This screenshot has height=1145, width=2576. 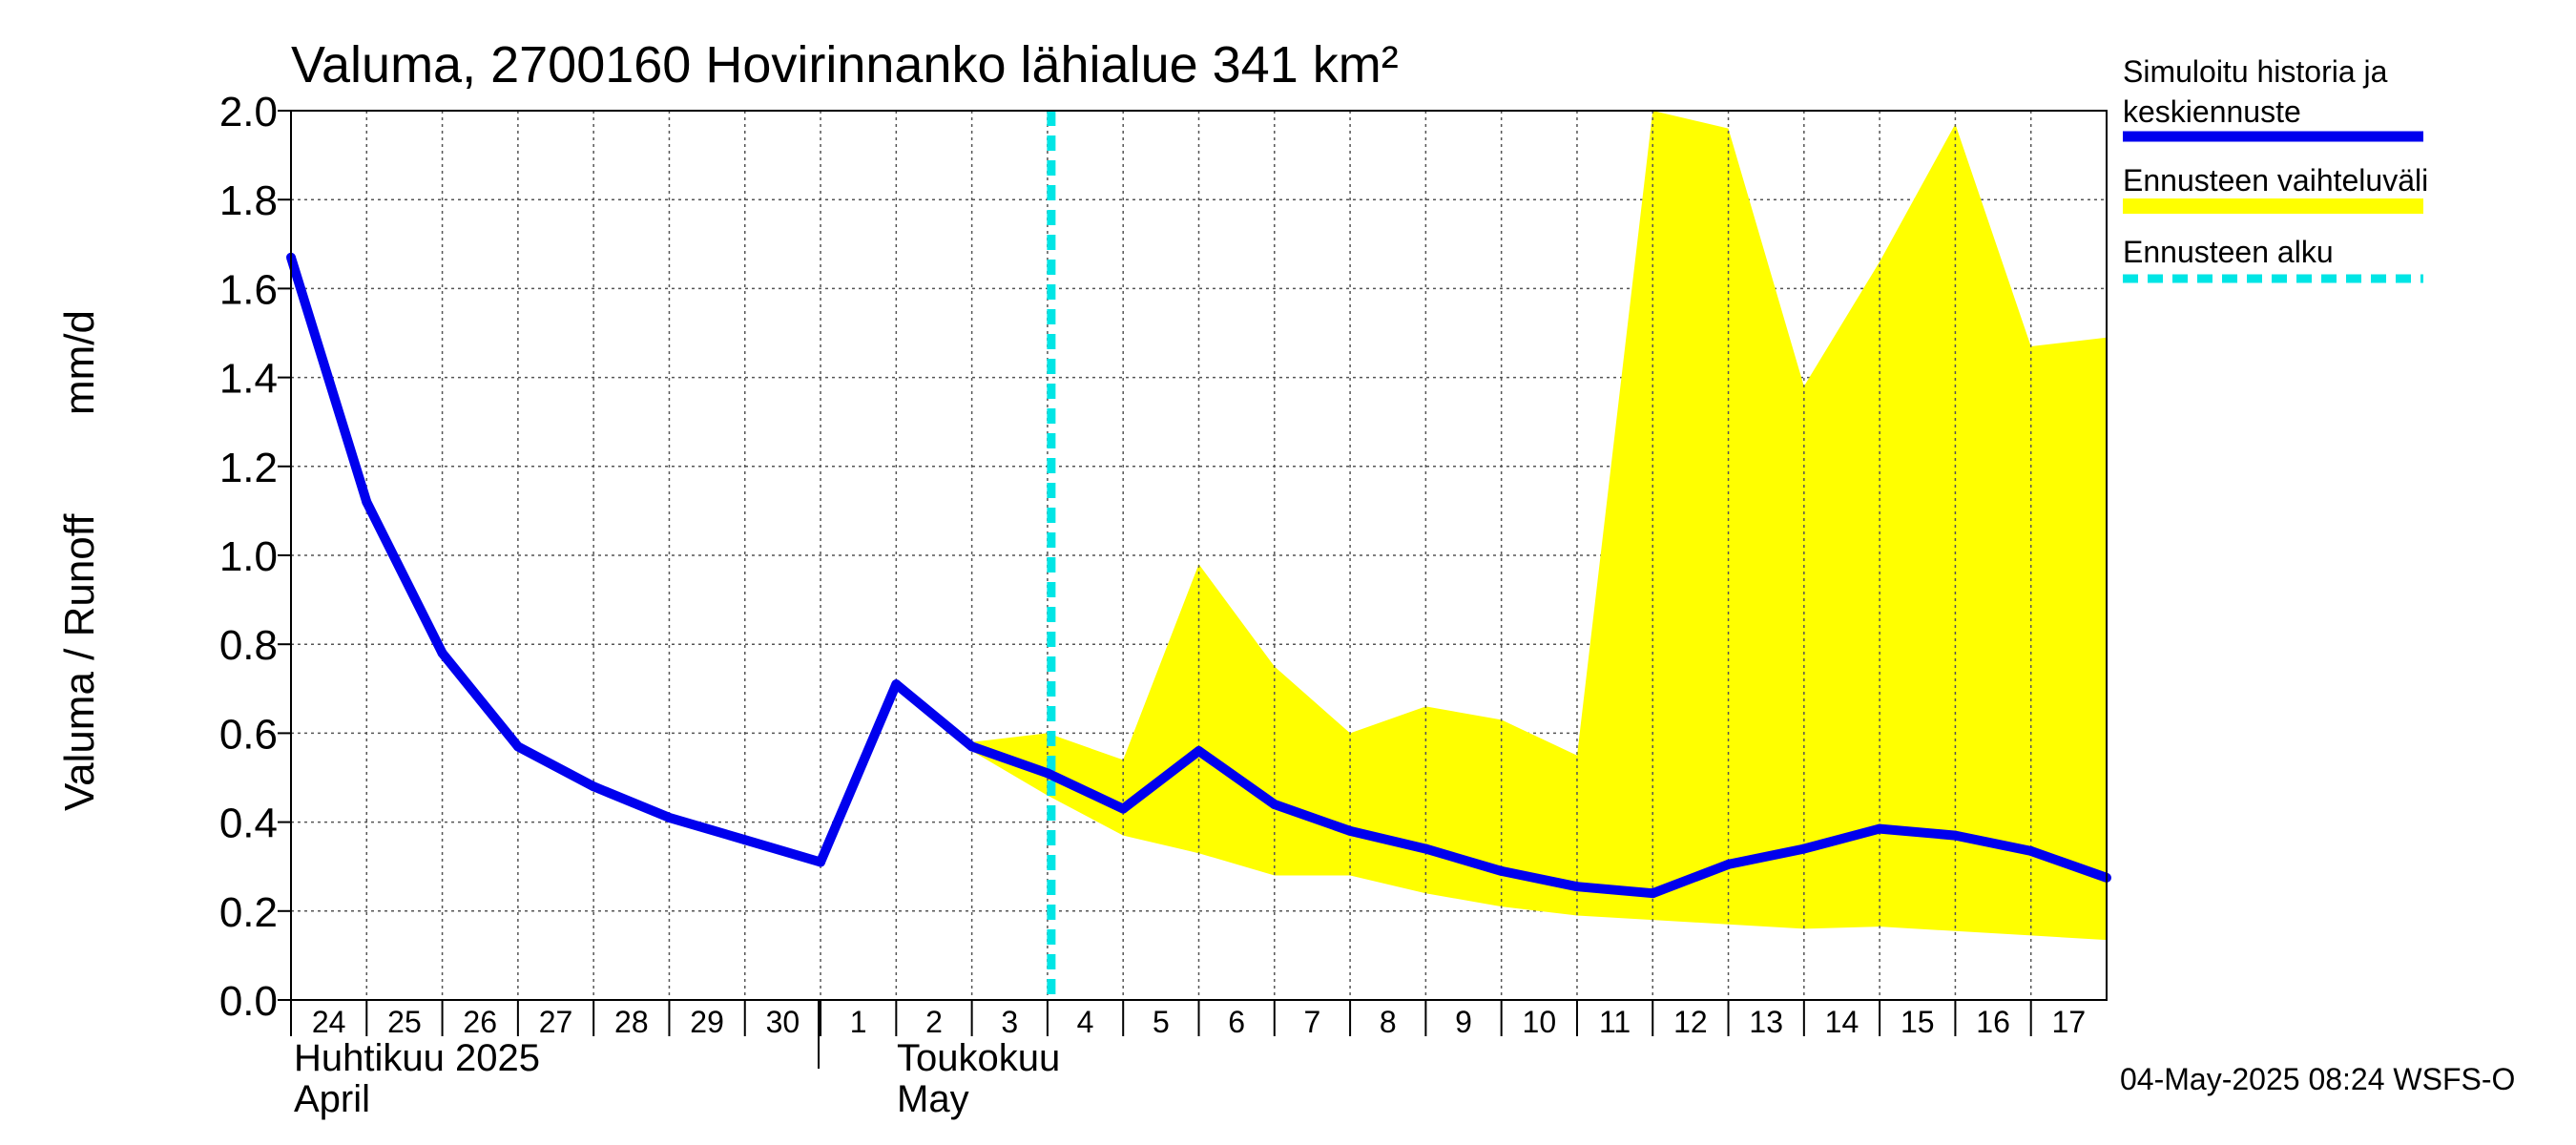 I want to click on x-day-label: 26, so click(x=480, y=1022).